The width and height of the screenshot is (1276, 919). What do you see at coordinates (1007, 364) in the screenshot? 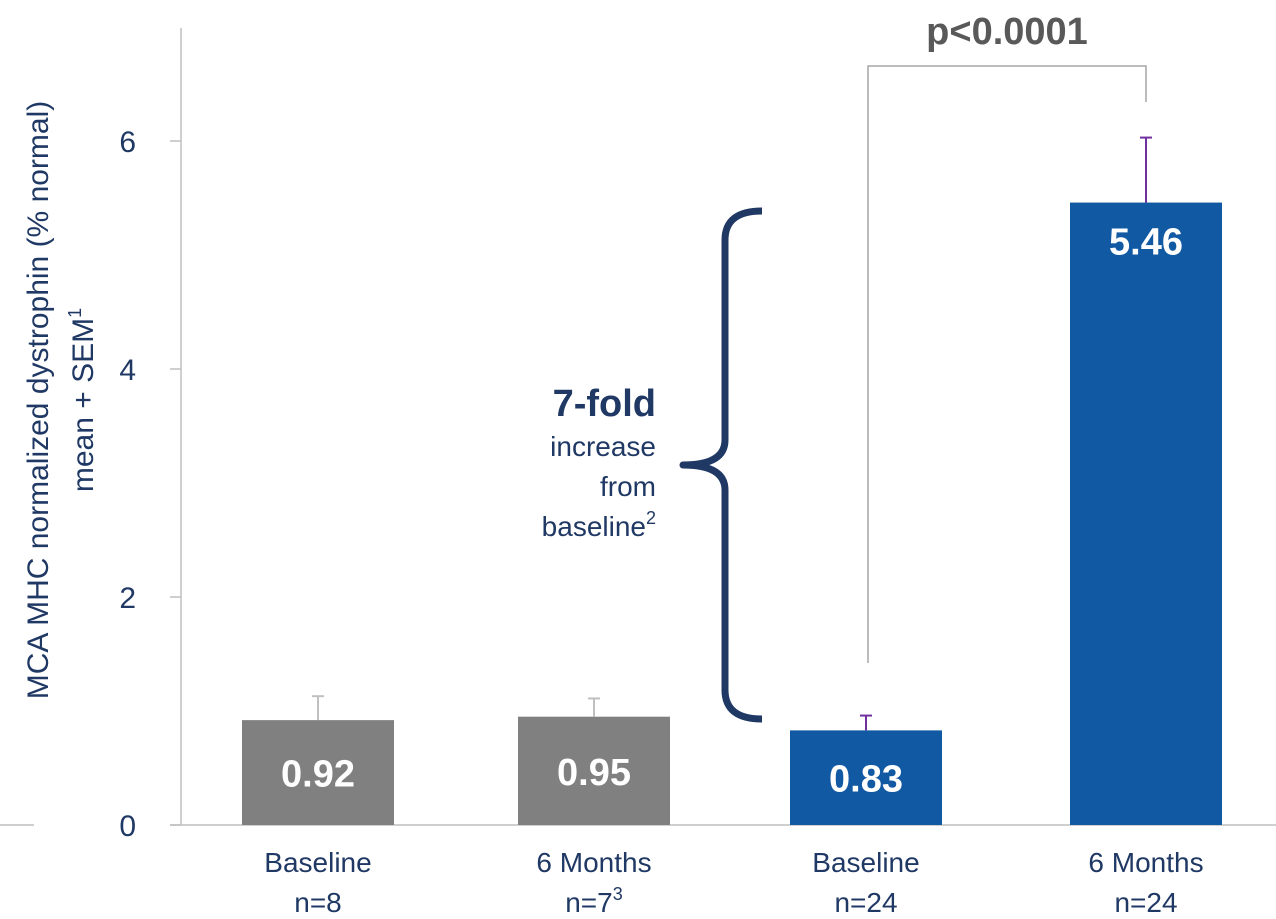
I see `significance-bracket` at bounding box center [1007, 364].